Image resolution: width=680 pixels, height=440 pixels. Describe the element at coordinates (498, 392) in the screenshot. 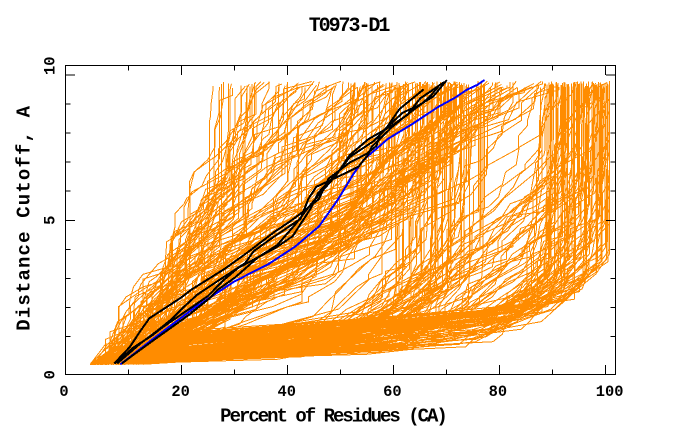

I see `svg-text: 80` at that location.